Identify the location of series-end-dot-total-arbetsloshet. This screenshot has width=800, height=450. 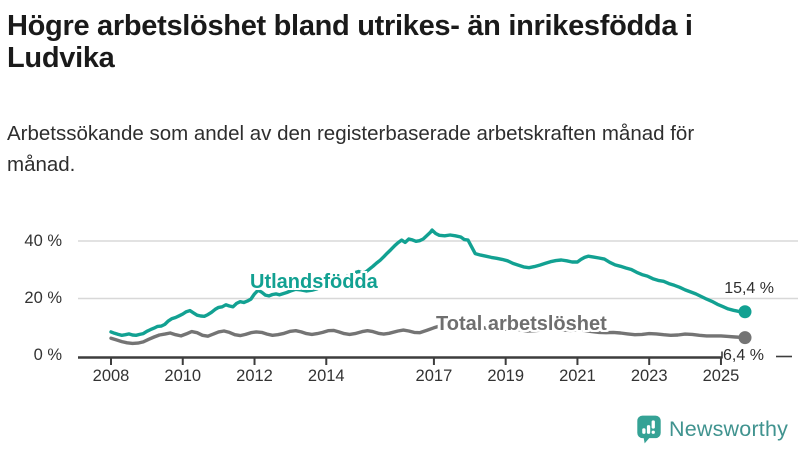
(745, 338).